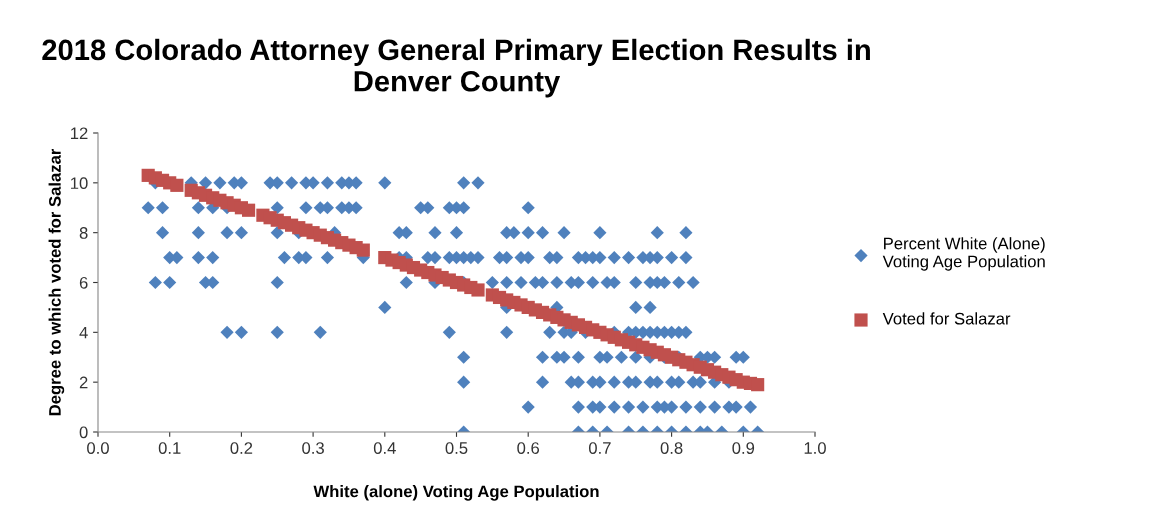 The width and height of the screenshot is (1161, 523). What do you see at coordinates (963, 254) in the screenshot?
I see `legend-label: Percent White (Alone) Voting Age Population` at bounding box center [963, 254].